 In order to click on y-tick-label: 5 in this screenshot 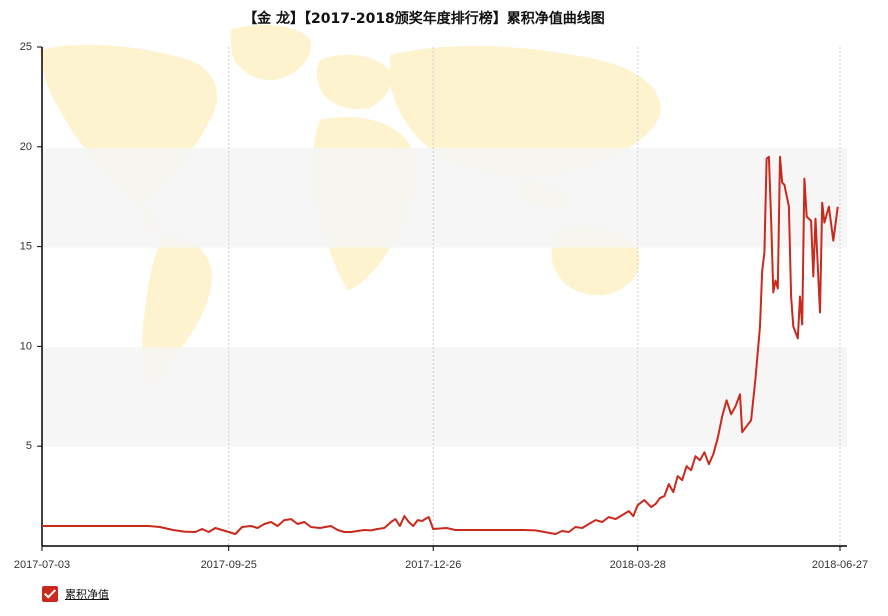, I will do `click(29, 446)`.